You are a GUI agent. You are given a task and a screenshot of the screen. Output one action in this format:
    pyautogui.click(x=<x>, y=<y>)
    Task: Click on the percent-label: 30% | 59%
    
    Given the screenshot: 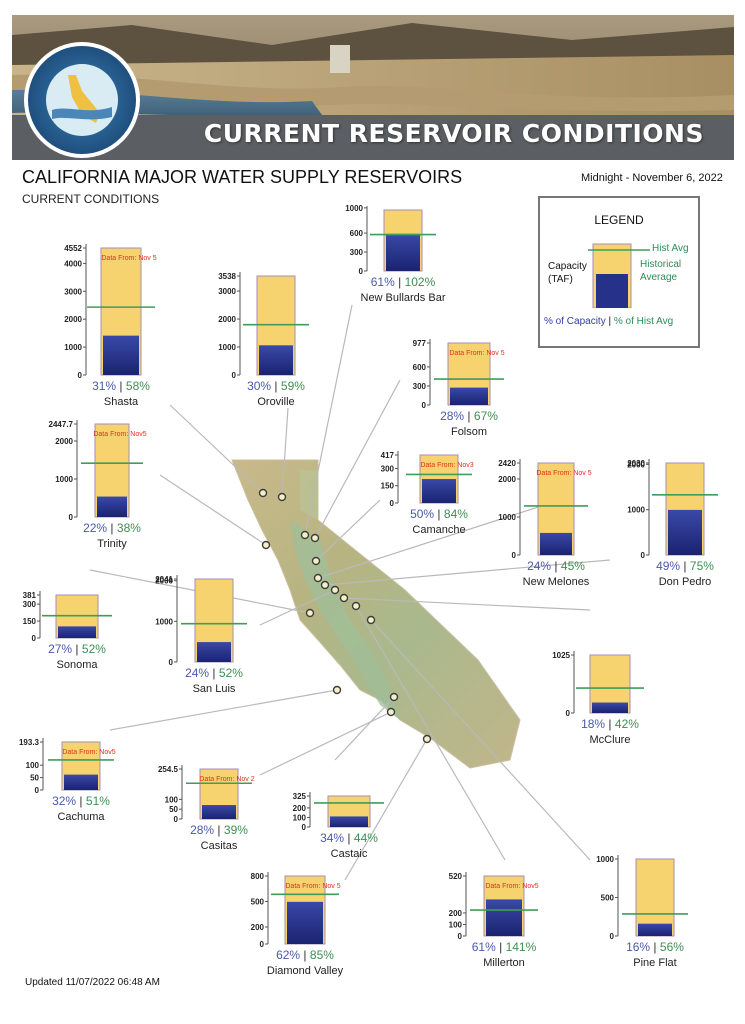 What is the action you would take?
    pyautogui.click(x=276, y=386)
    